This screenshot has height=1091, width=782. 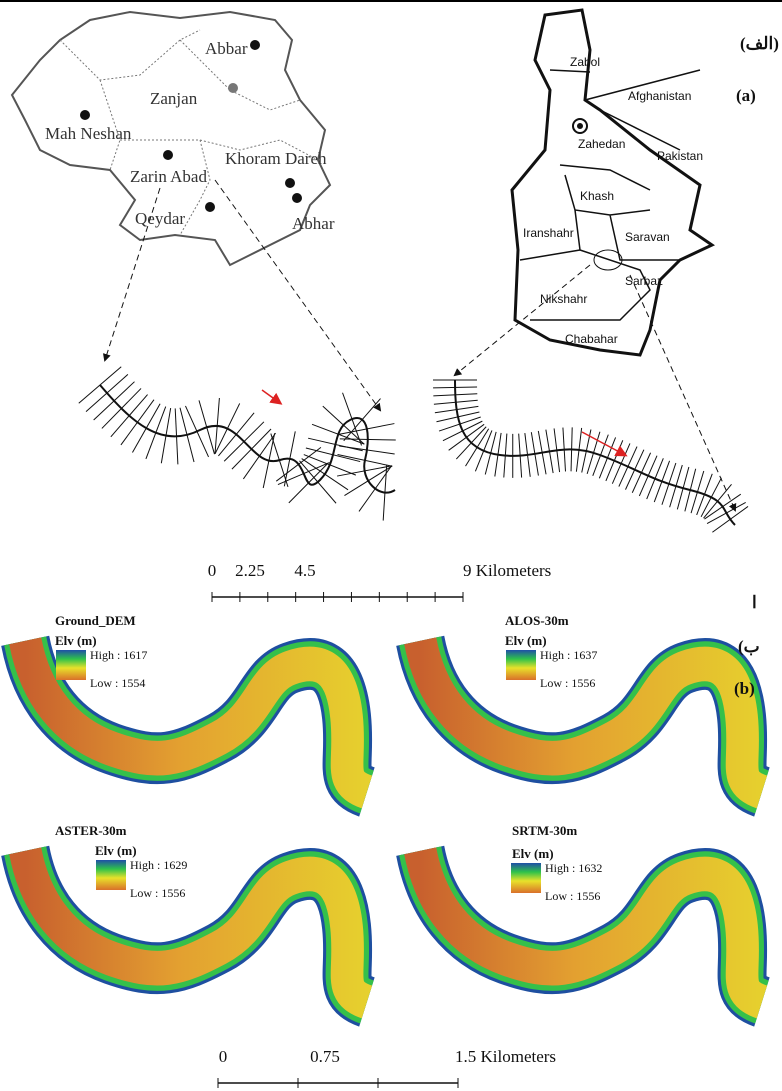 I want to click on place-label: Mah Neshan, so click(x=88, y=133).